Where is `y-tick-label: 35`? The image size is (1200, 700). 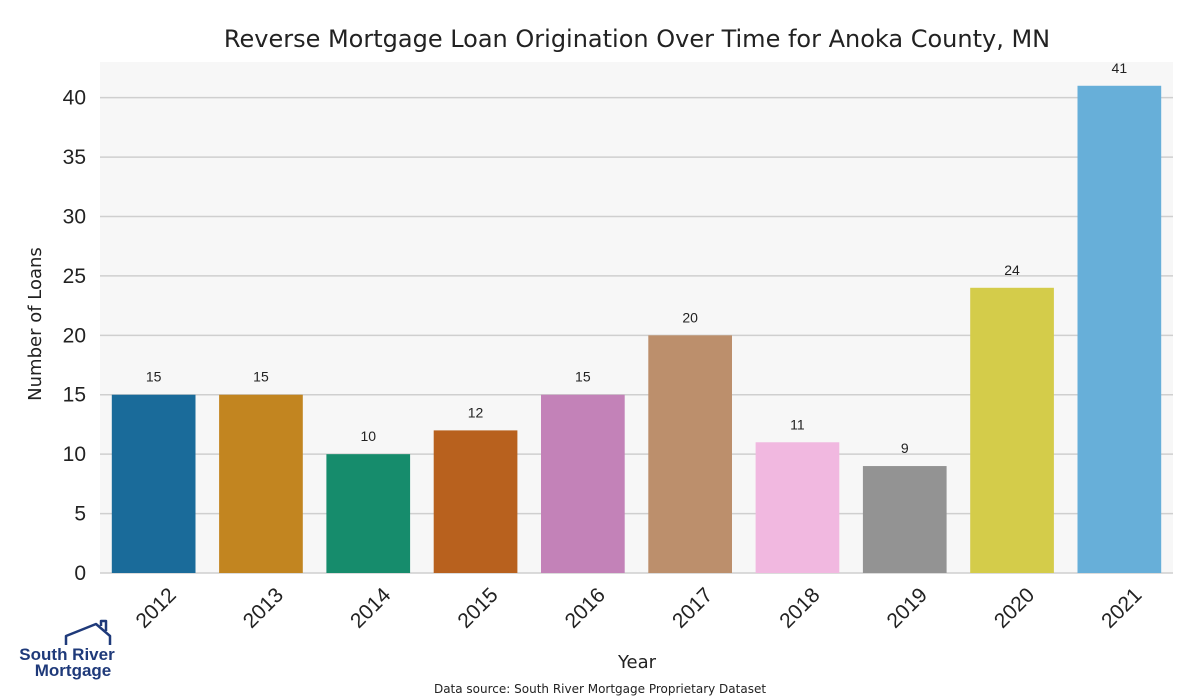 y-tick-label: 35 is located at coordinates (74, 157).